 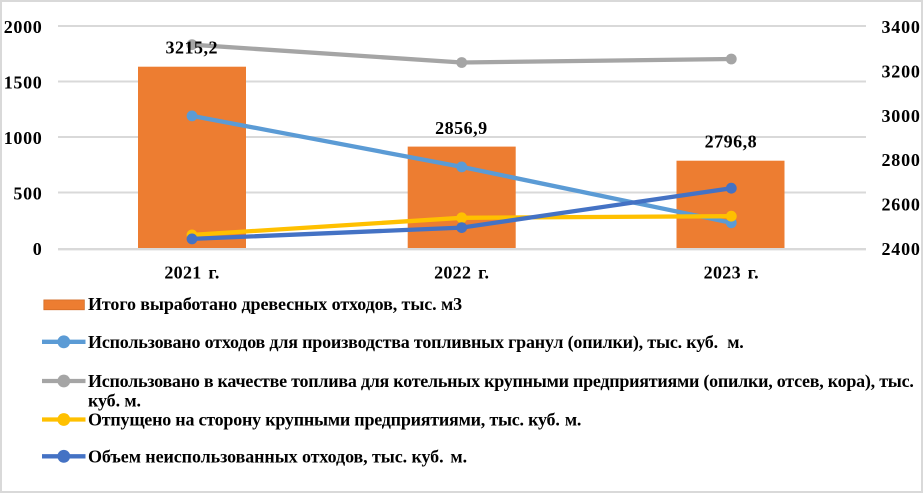 I want to click on svg-text: 500, so click(x=27, y=194).